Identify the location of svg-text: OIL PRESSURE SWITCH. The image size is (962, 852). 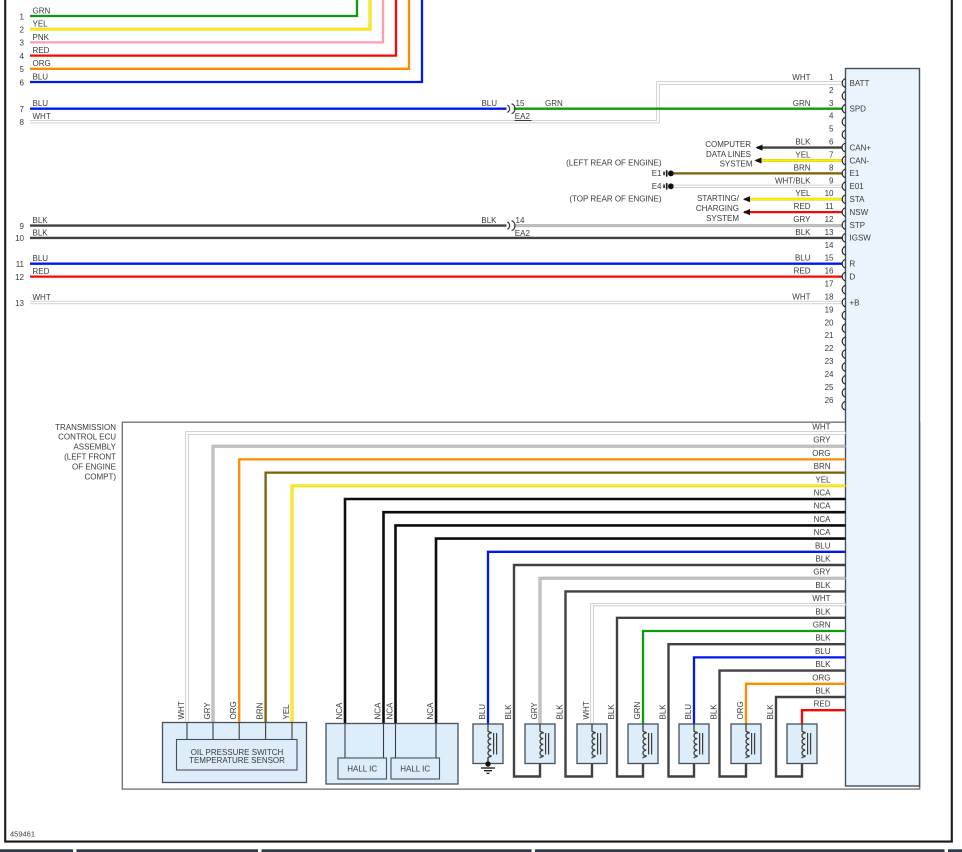
(237, 752).